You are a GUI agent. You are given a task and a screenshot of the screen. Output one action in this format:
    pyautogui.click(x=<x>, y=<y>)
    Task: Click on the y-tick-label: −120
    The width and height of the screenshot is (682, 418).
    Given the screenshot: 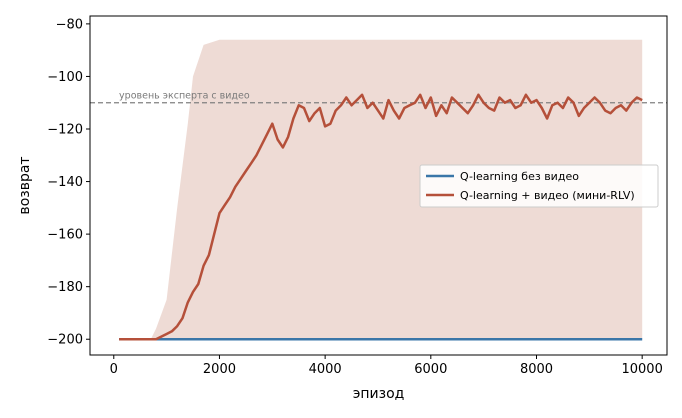 What is the action you would take?
    pyautogui.click(x=65, y=130)
    